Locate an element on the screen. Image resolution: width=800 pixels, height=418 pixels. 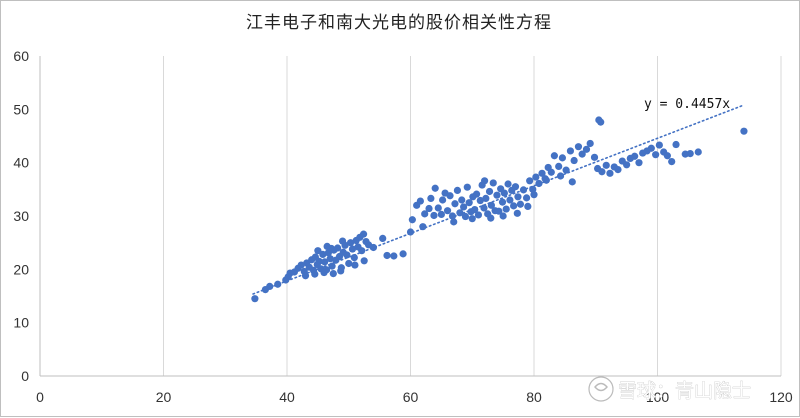
y-tick-label: 20 is located at coordinates (21, 269).